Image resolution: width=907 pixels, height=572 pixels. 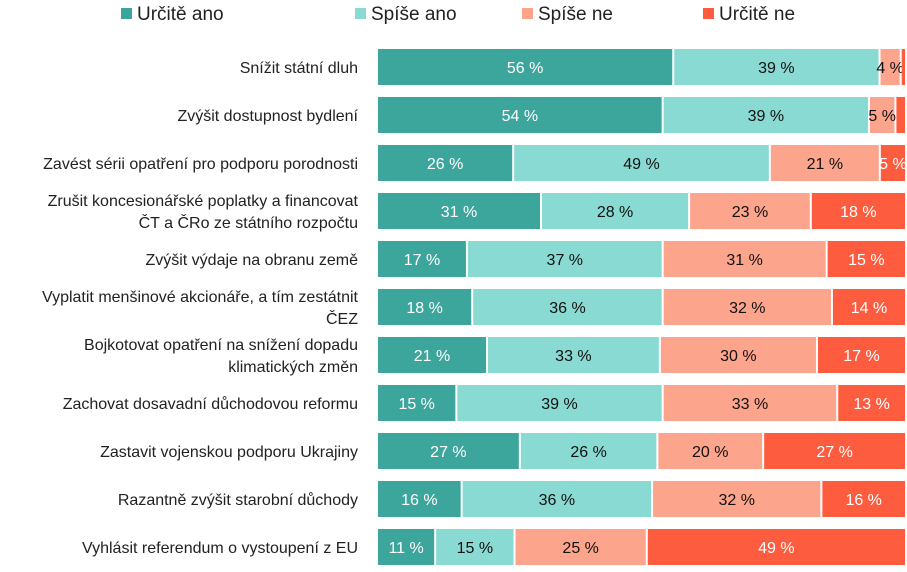 What do you see at coordinates (229, 452) in the screenshot?
I see `category-label: Zastavit vojenskou podporu Ukrajiny` at bounding box center [229, 452].